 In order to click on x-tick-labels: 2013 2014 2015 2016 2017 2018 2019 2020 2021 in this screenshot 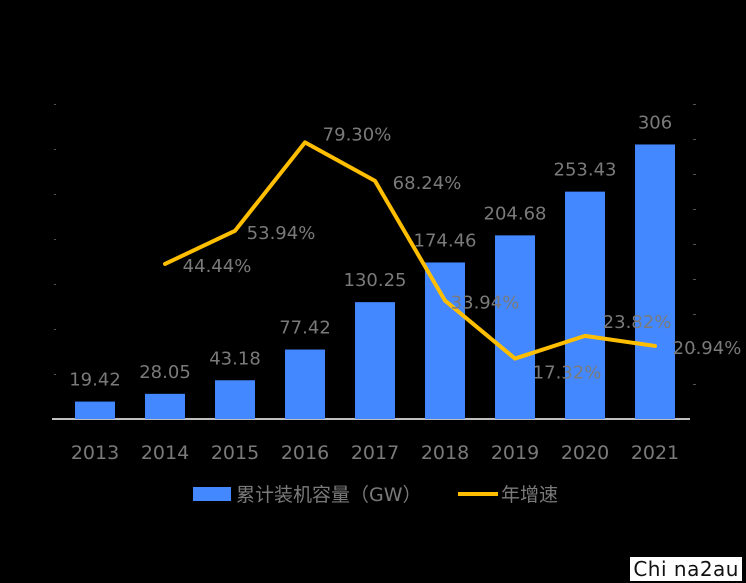, I will do `click(375, 453)`.